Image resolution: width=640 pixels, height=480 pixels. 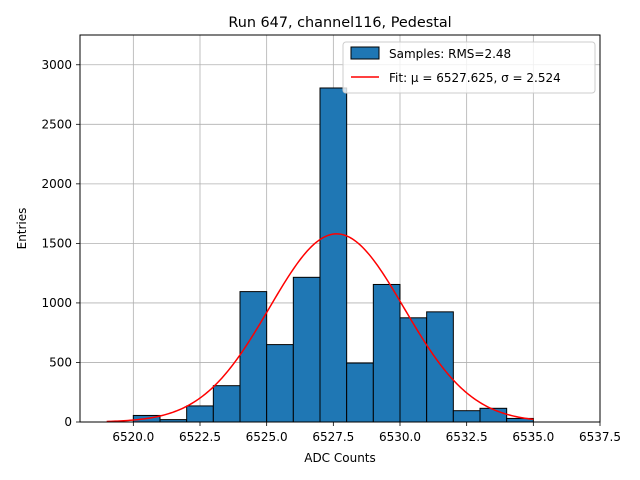 What do you see at coordinates (133, 437) in the screenshot?
I see `x-tick-label: 6520.0` at bounding box center [133, 437].